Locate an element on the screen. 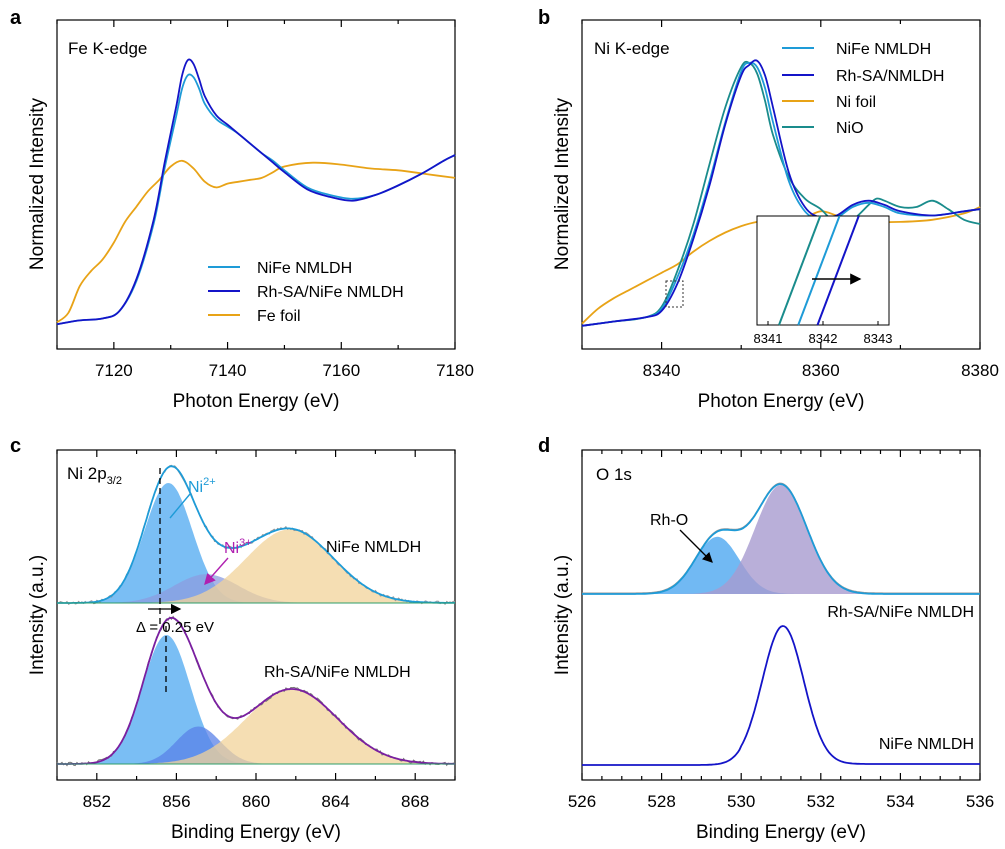 The image size is (1005, 849). annotation-ni-2p: Ni 2p3/2 is located at coordinates (94, 475).